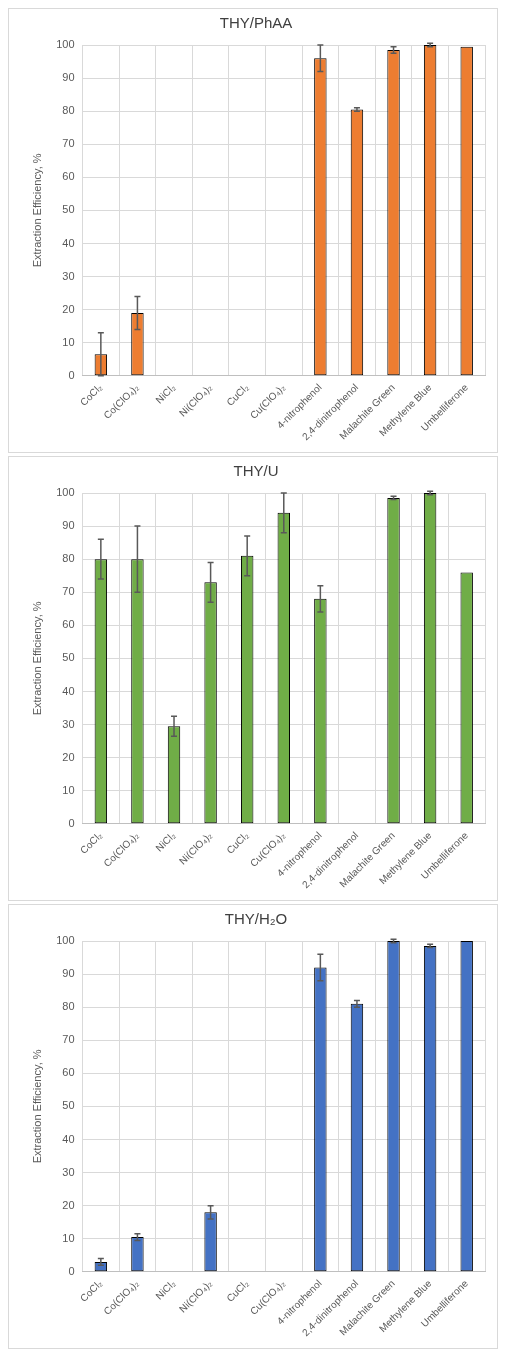  Describe the element at coordinates (256, 23) in the screenshot. I see `chart-title: THY/PhAA` at that location.